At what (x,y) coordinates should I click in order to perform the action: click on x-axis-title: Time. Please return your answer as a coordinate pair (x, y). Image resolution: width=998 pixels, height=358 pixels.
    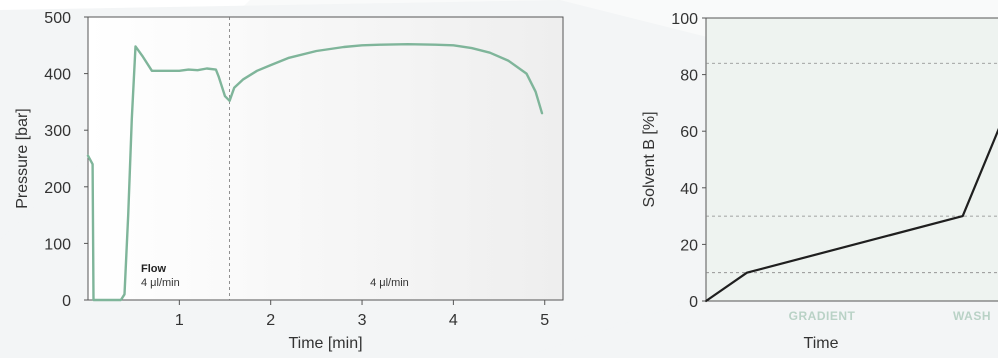
    Looking at the image, I should click on (821, 343).